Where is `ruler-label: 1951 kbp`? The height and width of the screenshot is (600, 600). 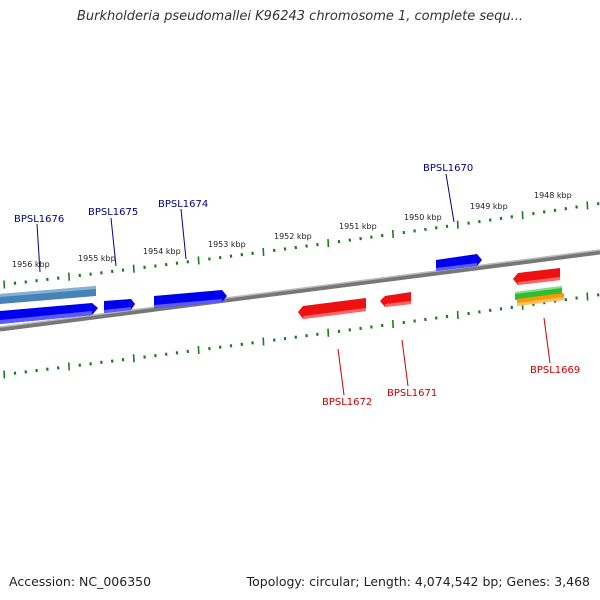
ruler-label: 1951 kbp is located at coordinates (358, 226).